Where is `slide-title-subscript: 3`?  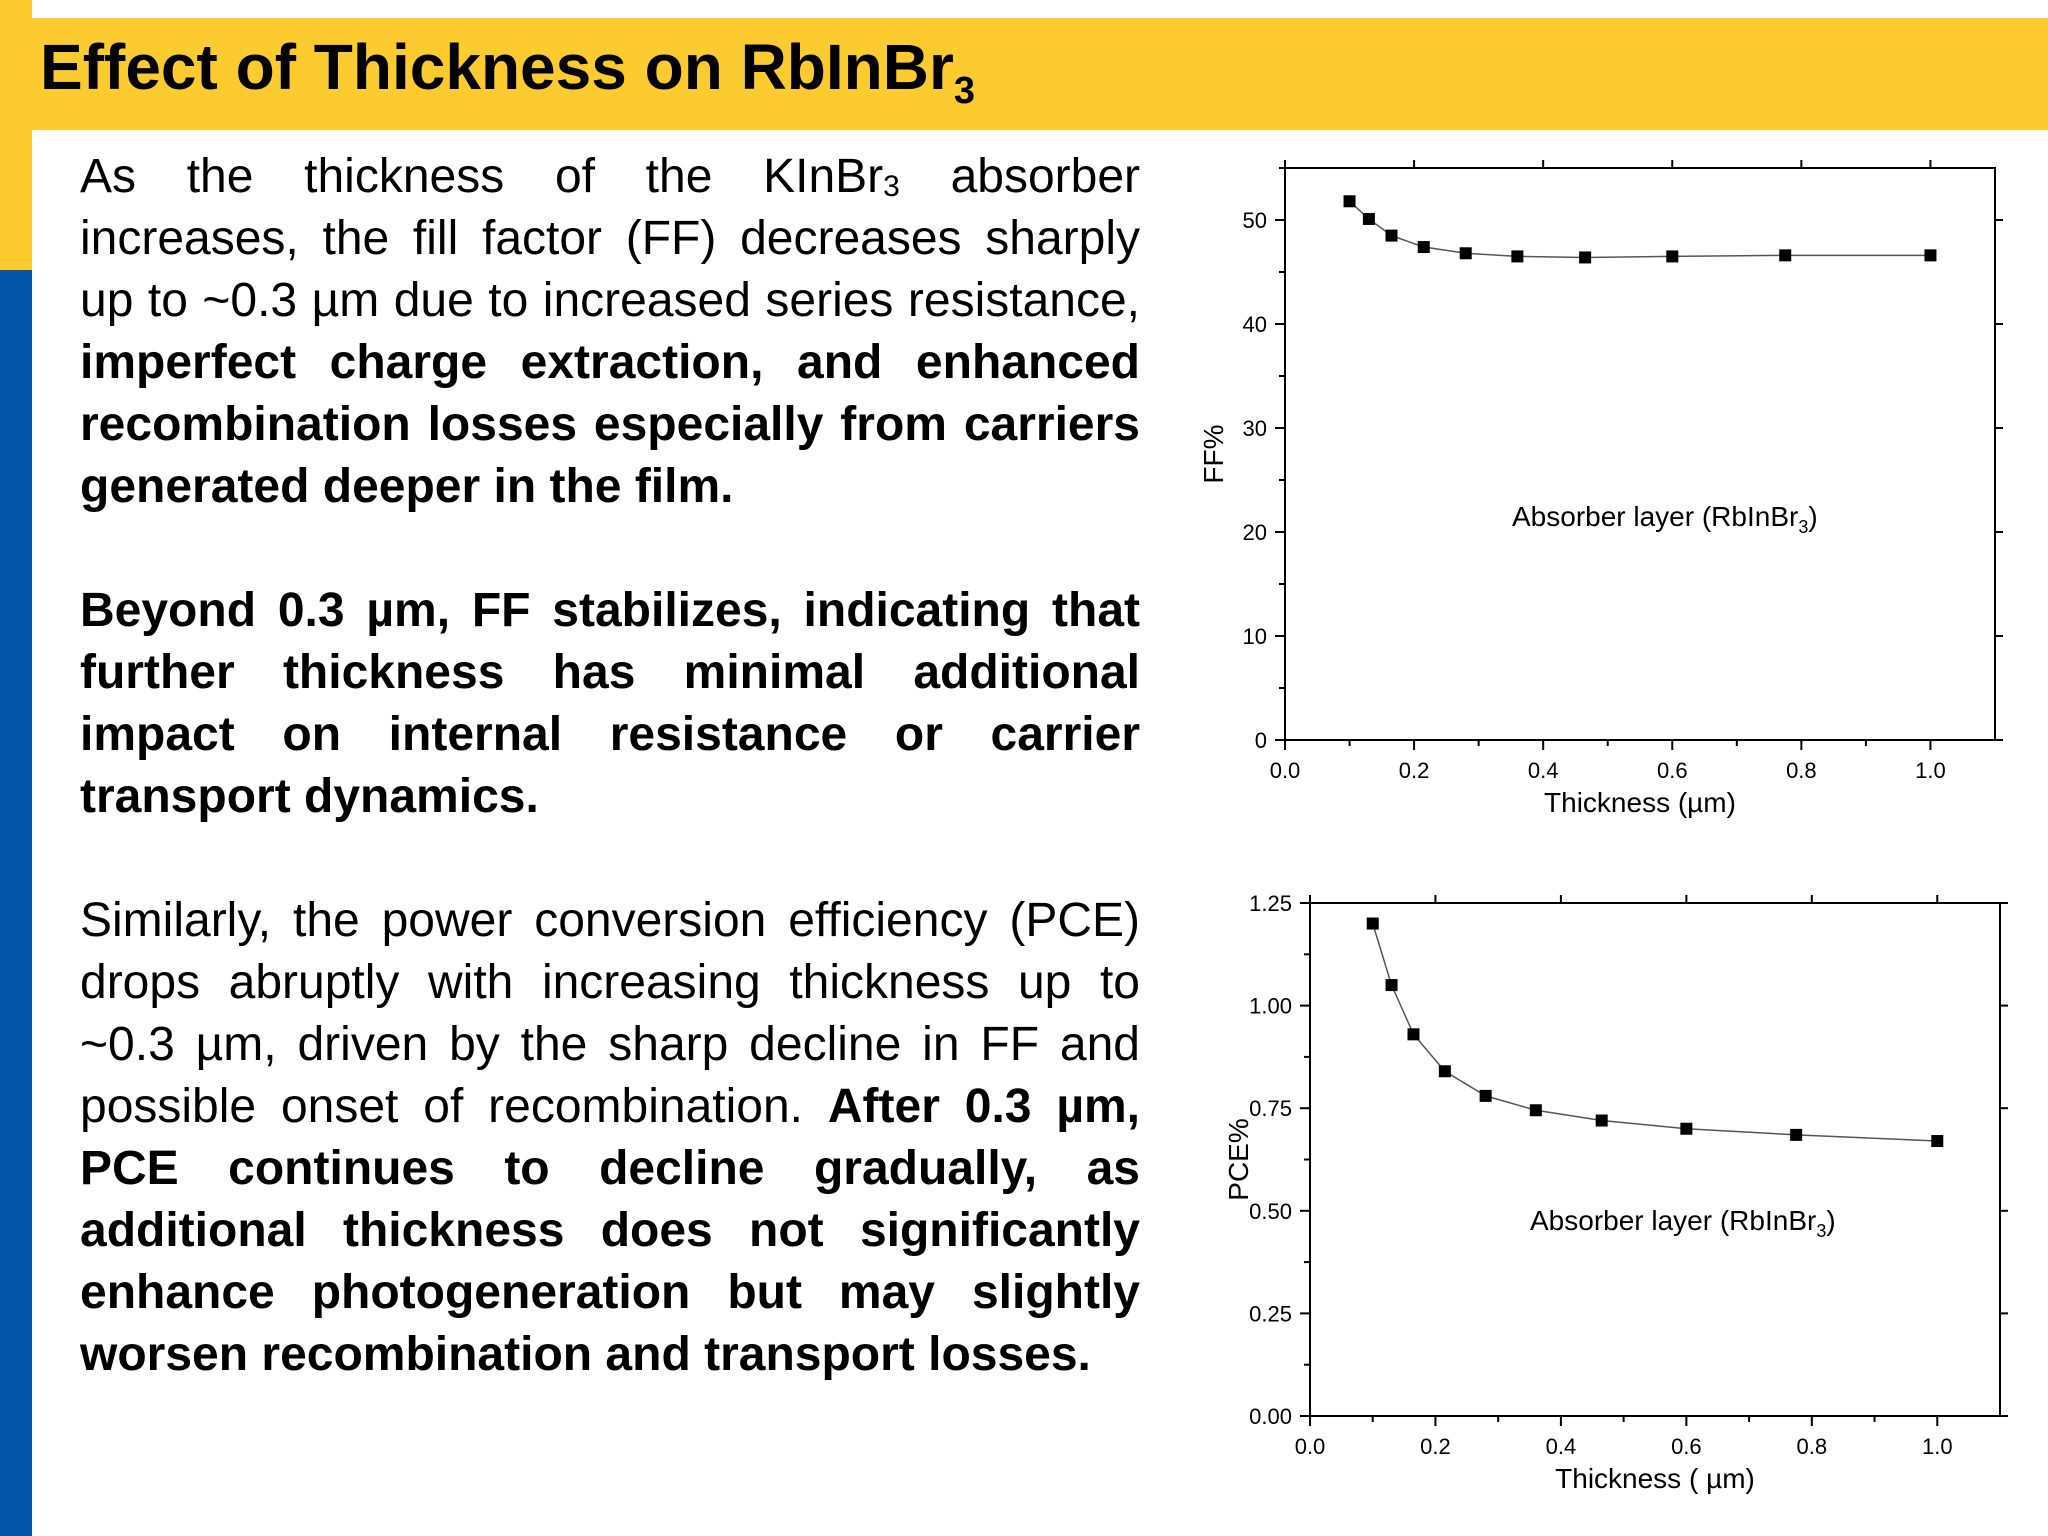 slide-title-subscript: 3 is located at coordinates (964, 91).